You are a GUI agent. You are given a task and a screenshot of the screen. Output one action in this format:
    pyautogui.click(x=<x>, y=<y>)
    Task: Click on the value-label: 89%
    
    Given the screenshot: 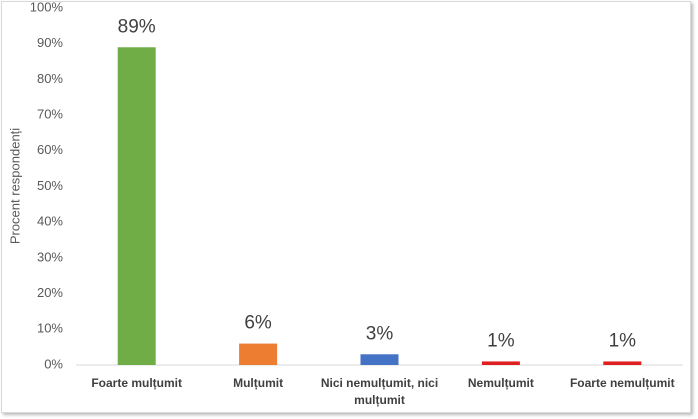 What is the action you would take?
    pyautogui.click(x=137, y=26)
    